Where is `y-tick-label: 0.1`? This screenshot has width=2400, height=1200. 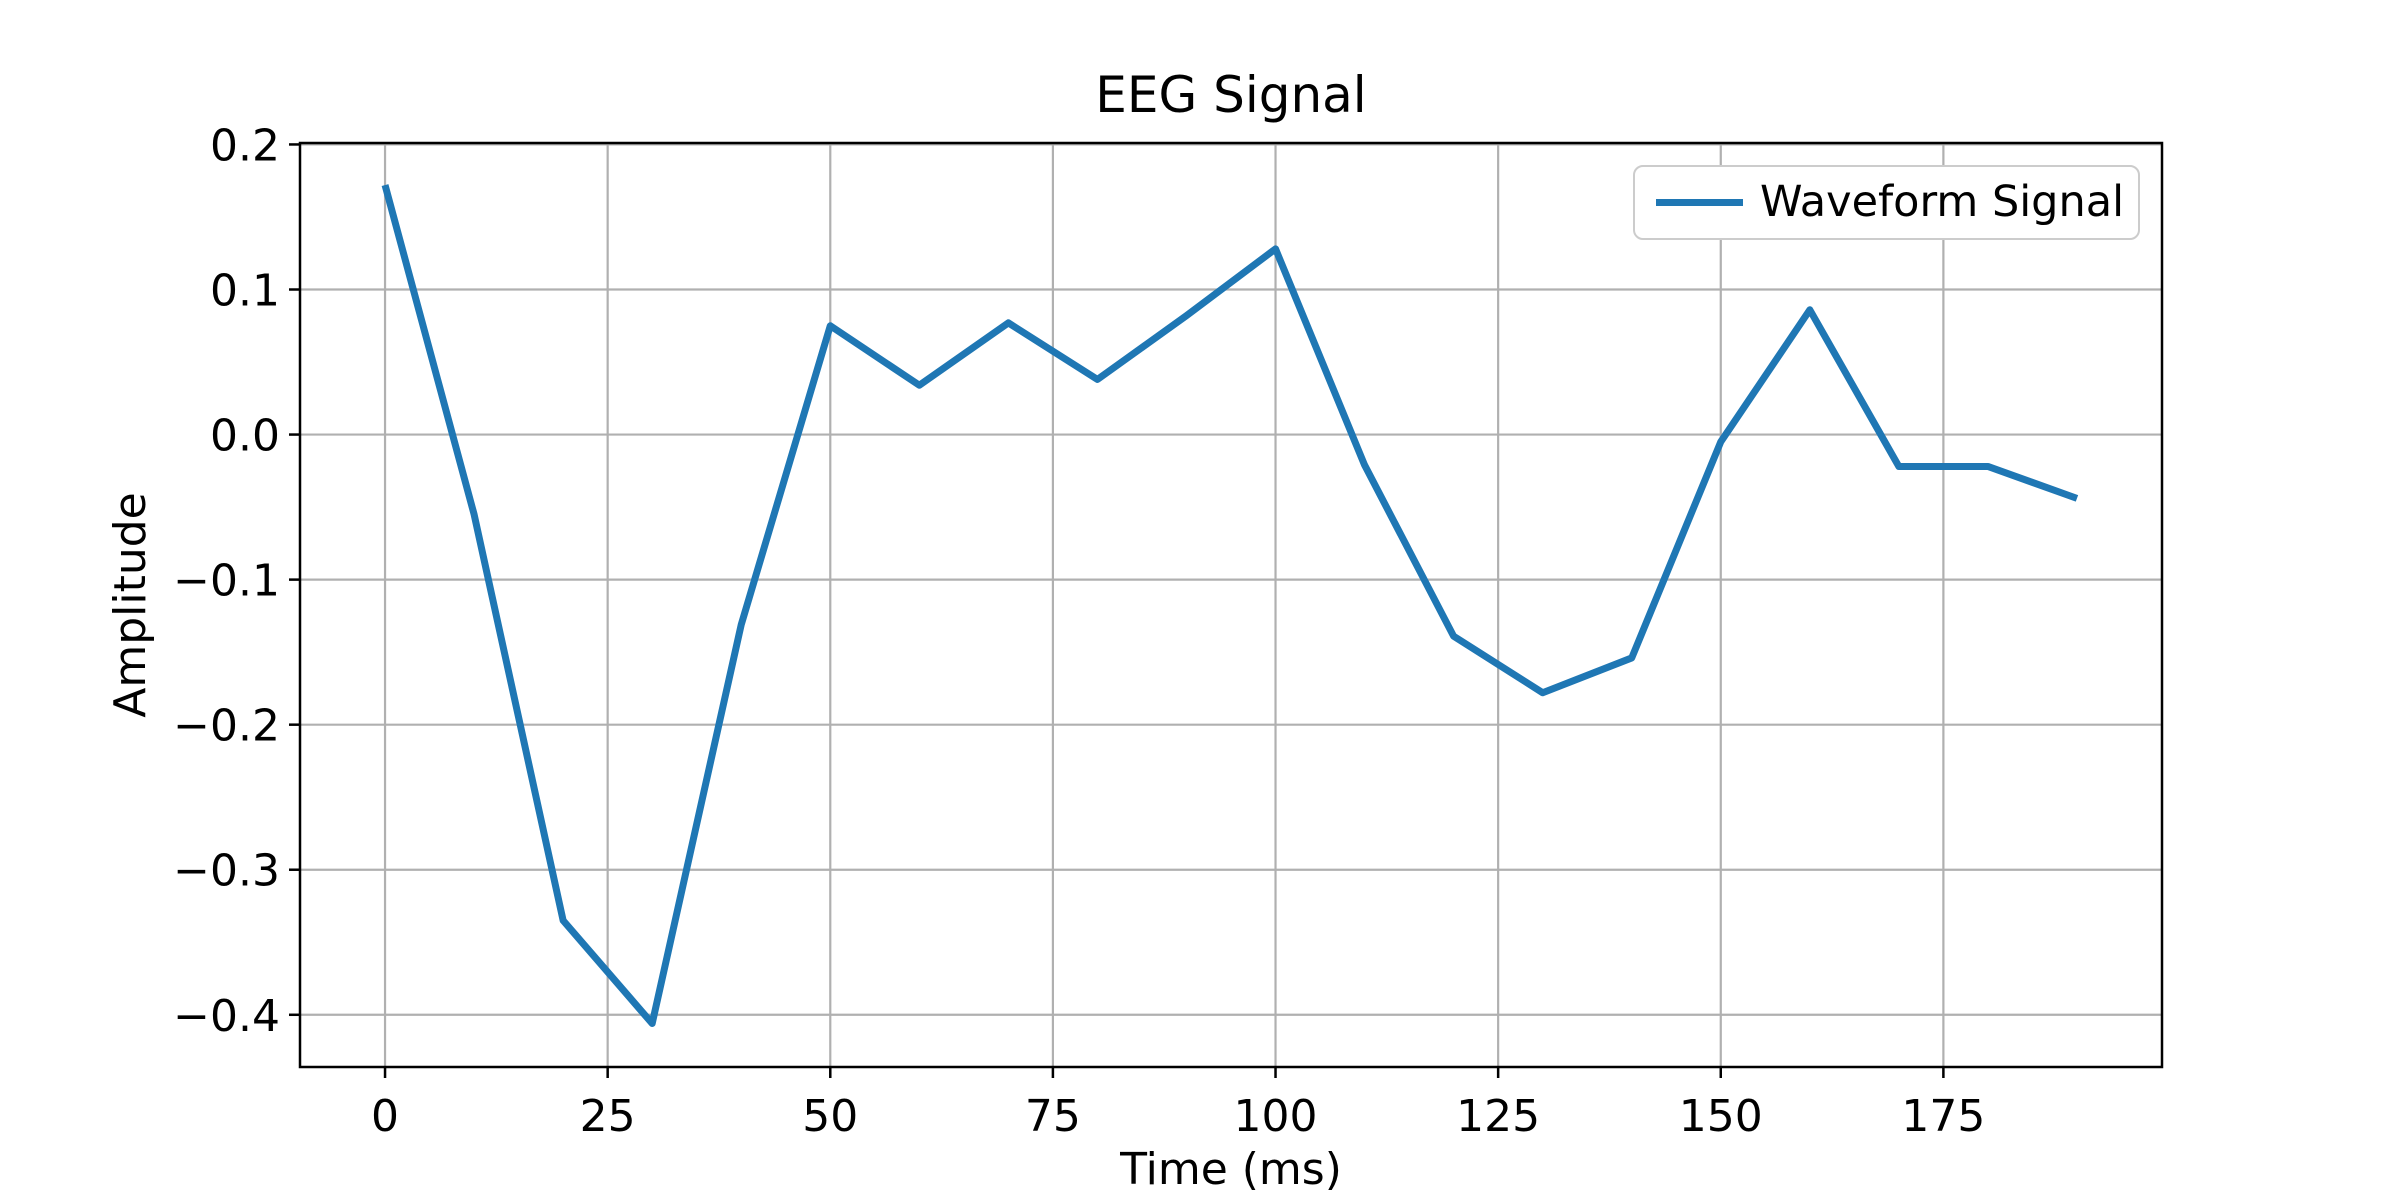
y-tick-label: 0.1 is located at coordinates (245, 291).